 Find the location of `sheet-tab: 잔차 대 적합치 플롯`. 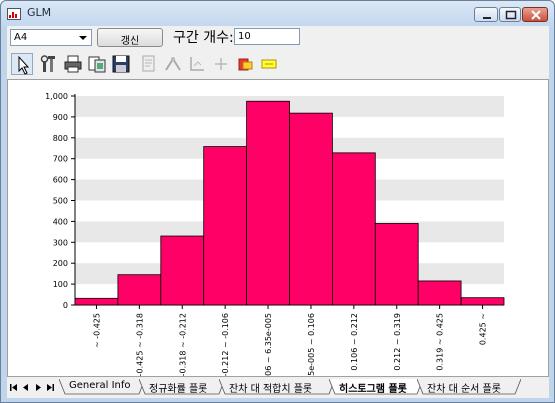

sheet-tab: 잔차 대 적합치 플롯 is located at coordinates (277, 387).